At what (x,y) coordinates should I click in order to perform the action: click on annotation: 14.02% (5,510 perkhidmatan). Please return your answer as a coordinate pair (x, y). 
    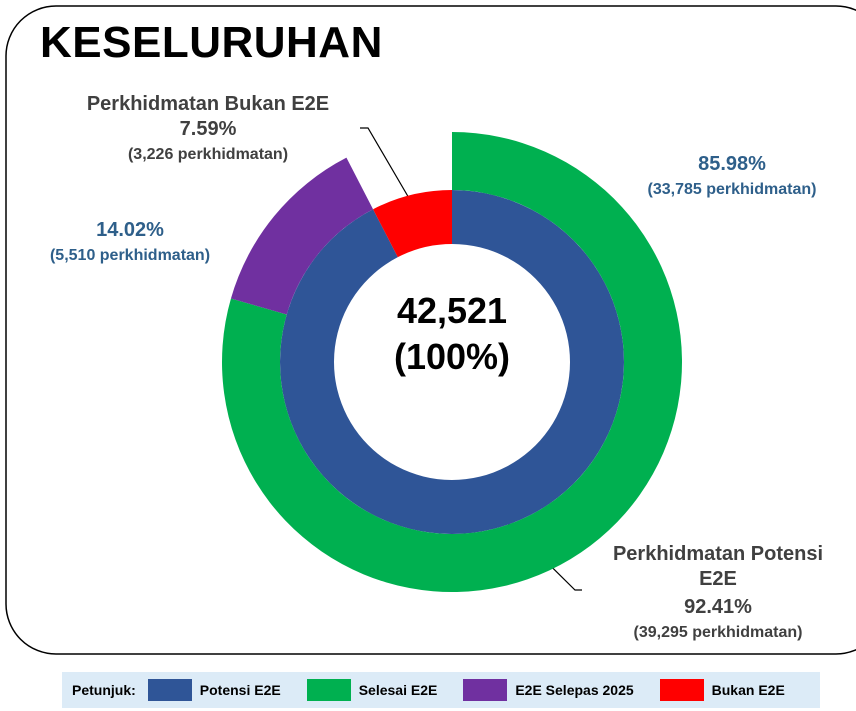
    Looking at the image, I should click on (130, 243).